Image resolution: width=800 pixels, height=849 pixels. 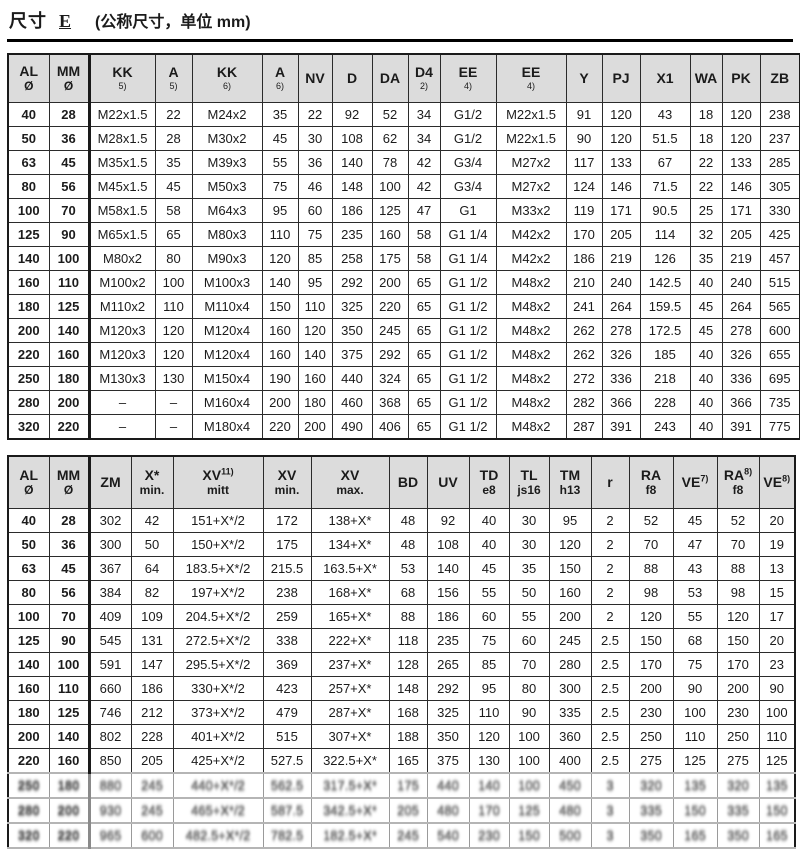 What do you see at coordinates (152, 482) in the screenshot?
I see `column-header: X* min.` at bounding box center [152, 482].